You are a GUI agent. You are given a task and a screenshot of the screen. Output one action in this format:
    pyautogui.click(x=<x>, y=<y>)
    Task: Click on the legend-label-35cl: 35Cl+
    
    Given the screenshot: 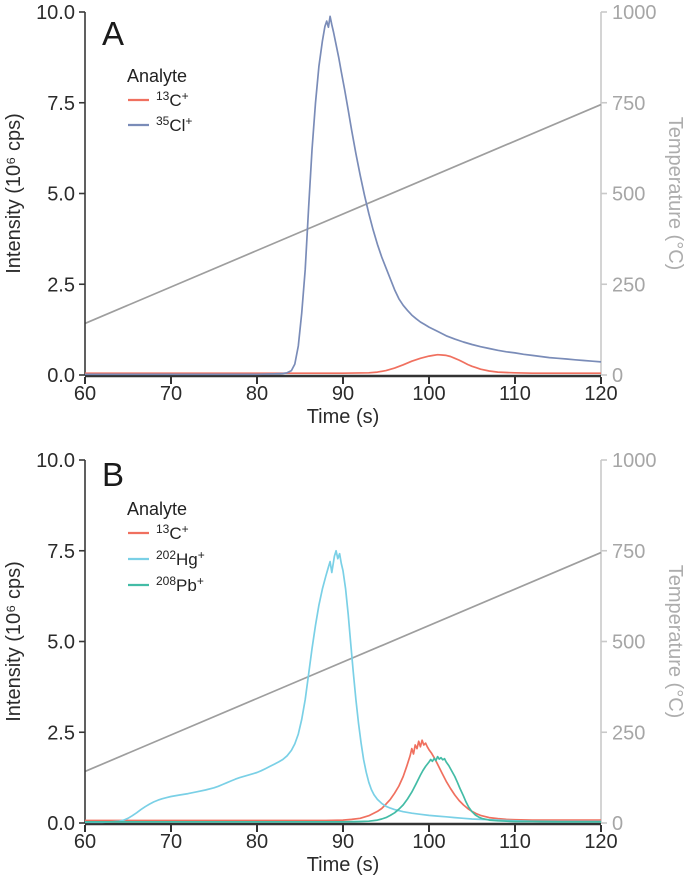 What is the action you would take?
    pyautogui.click(x=174, y=124)
    